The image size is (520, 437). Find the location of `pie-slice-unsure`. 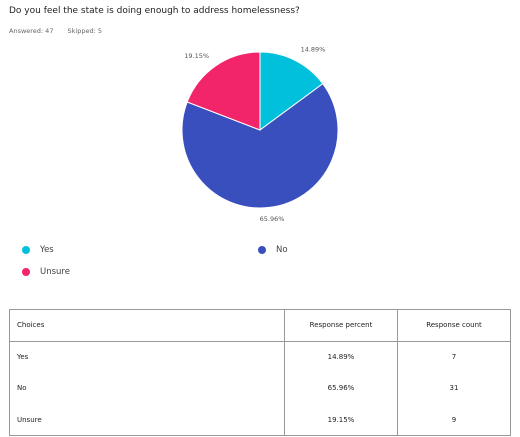

pie-slice-unsure is located at coordinates (223, 91).